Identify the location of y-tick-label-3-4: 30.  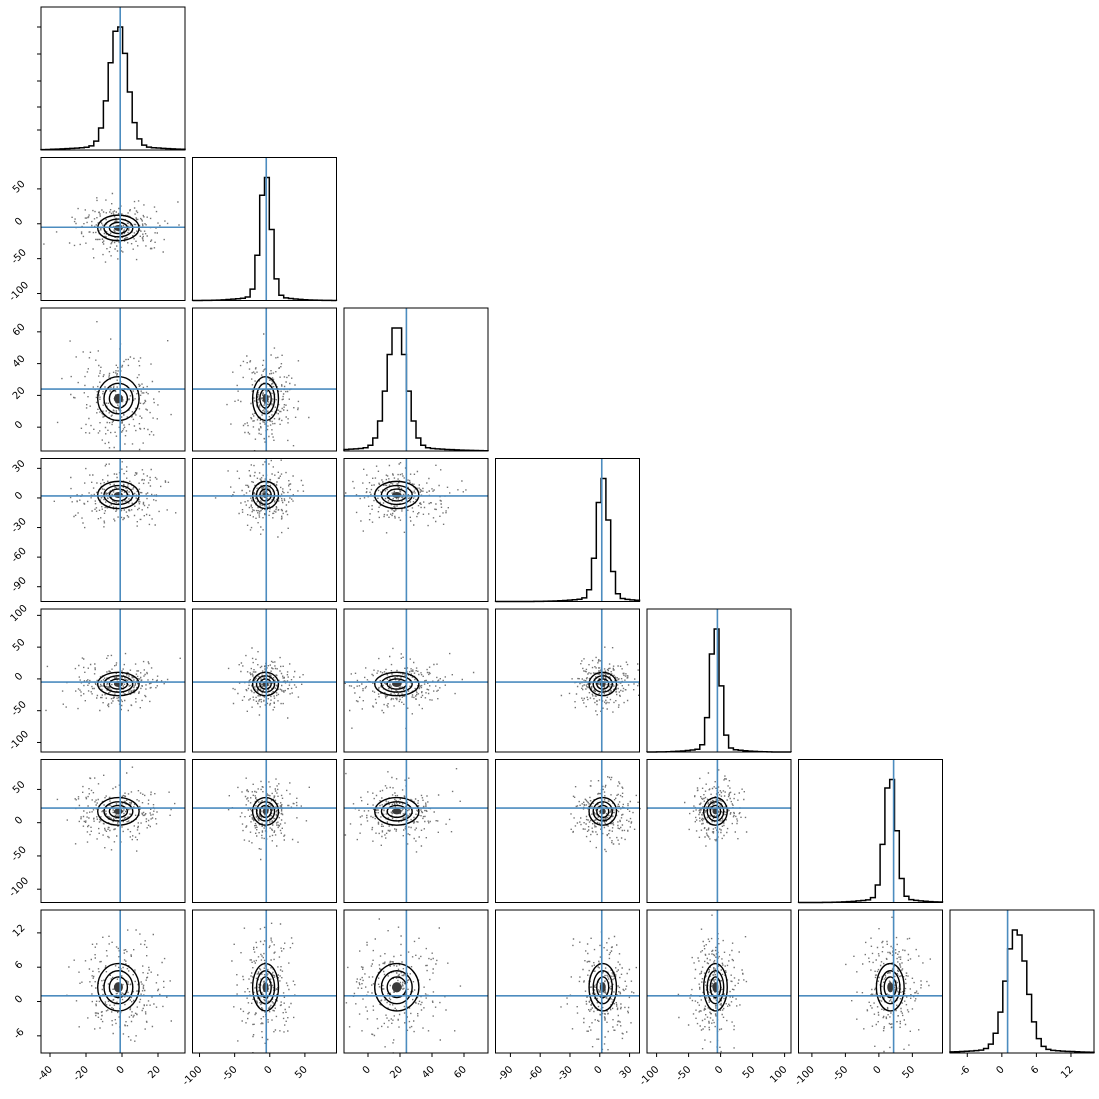
(19, 466).